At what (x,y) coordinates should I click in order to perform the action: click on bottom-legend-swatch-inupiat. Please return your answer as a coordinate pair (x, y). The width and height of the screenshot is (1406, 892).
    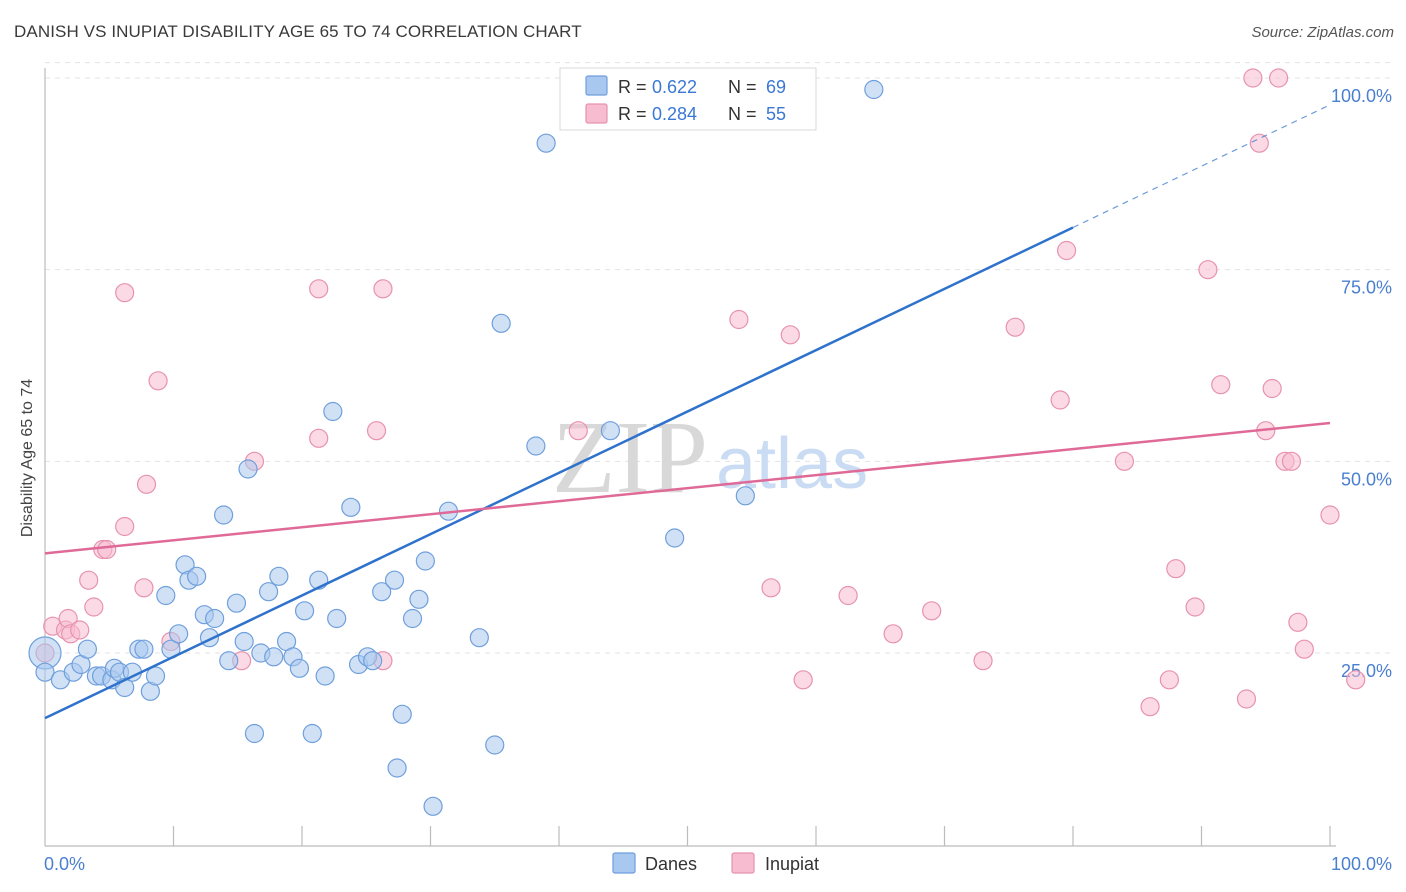
    Looking at the image, I should click on (743, 863).